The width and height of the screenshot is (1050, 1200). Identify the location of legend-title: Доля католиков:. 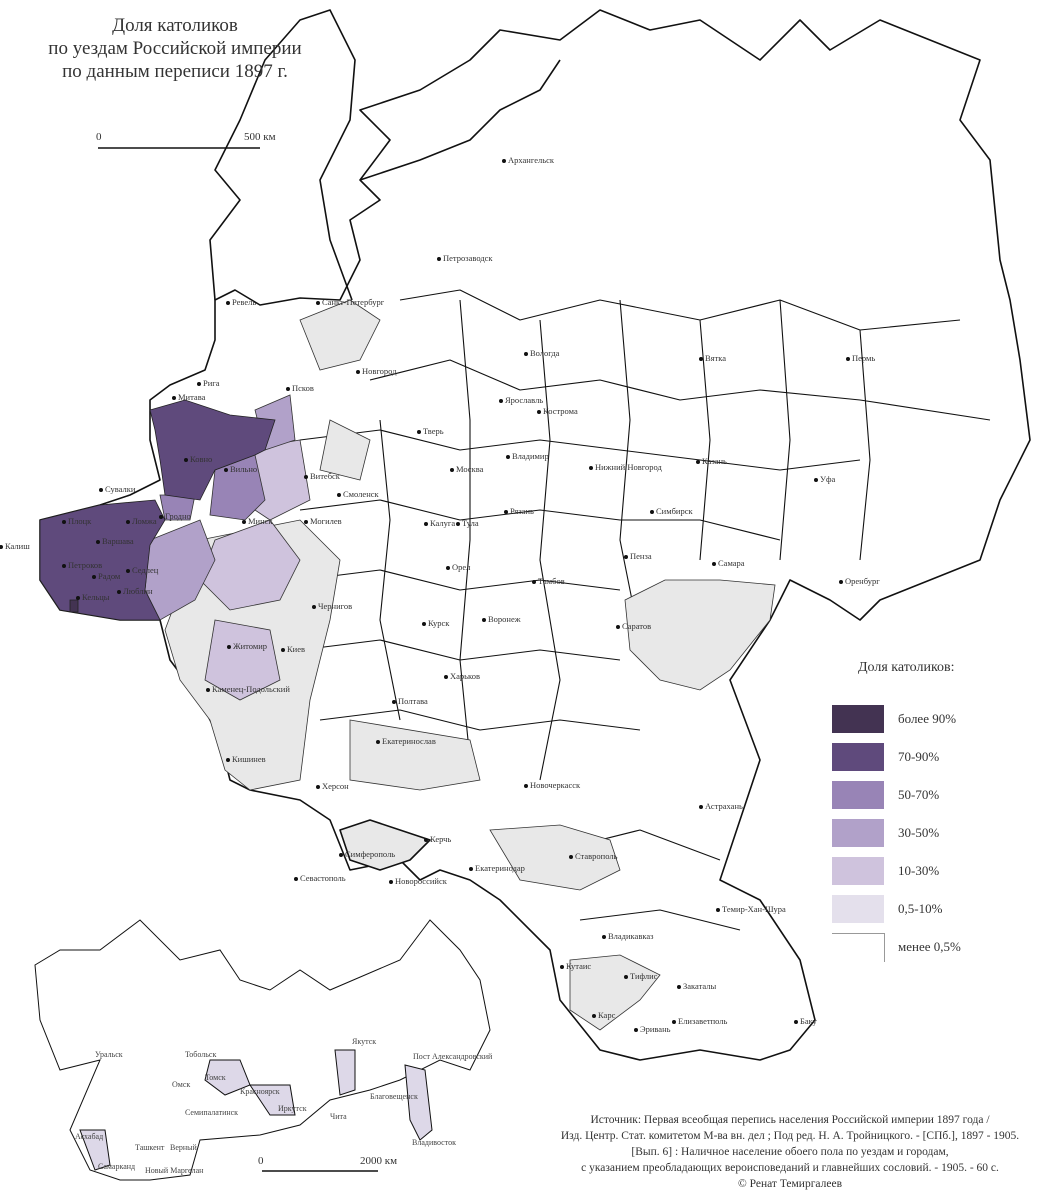
(906, 667).